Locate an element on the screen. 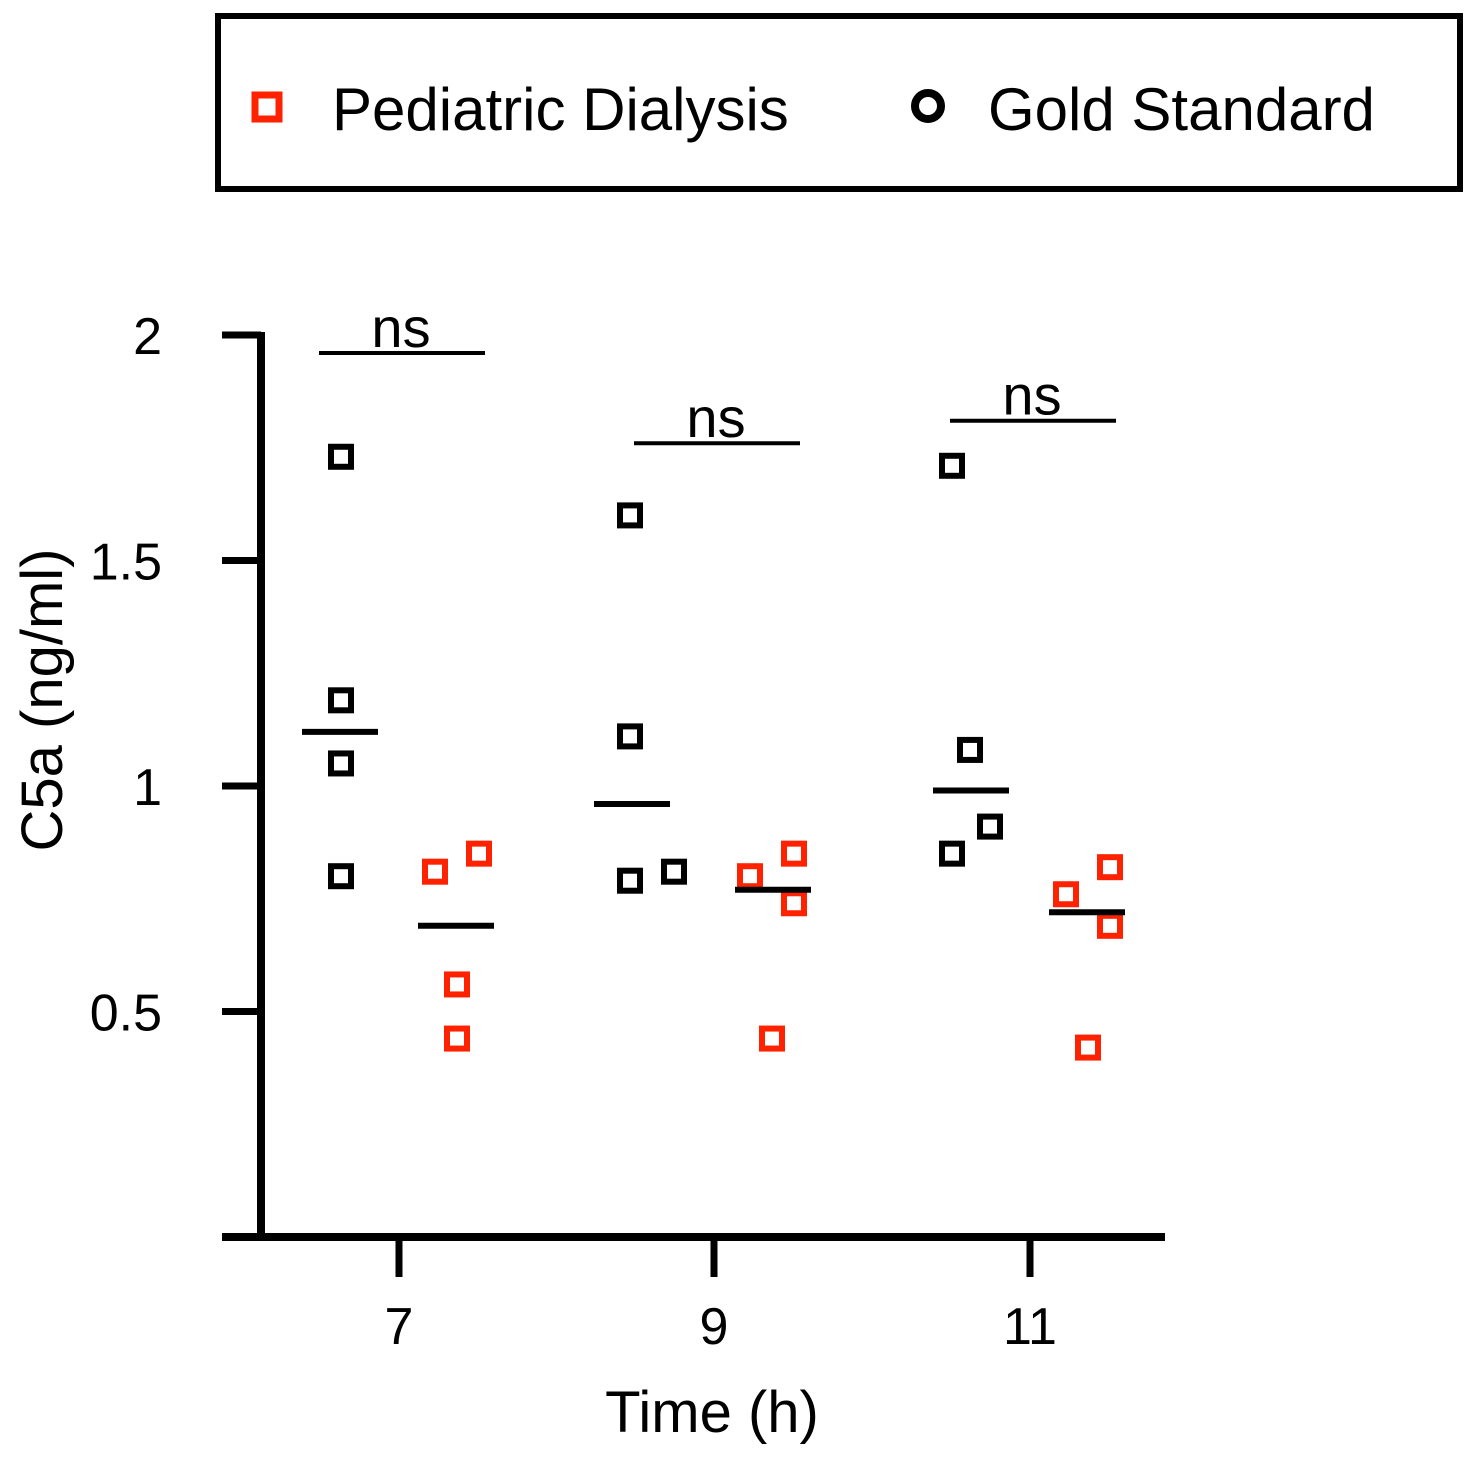 Image resolution: width=1476 pixels, height=1460 pixels. y-tick-label: 1.5 is located at coordinates (126, 563).